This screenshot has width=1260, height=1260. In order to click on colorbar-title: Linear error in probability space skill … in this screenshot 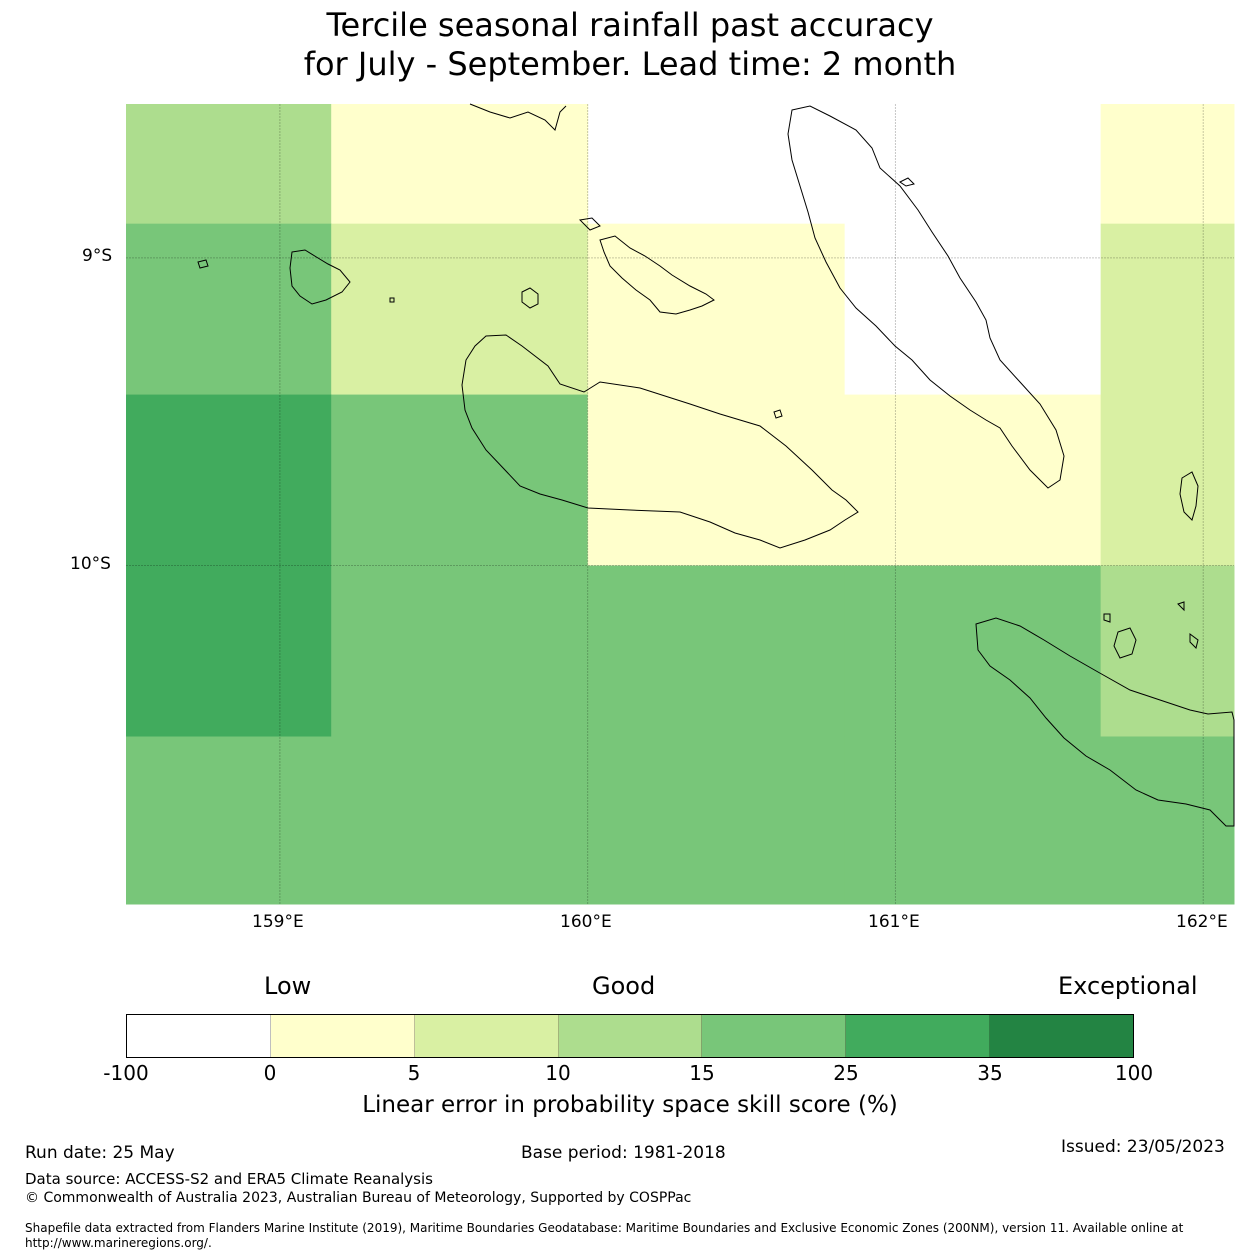, I will do `click(630, 1105)`.